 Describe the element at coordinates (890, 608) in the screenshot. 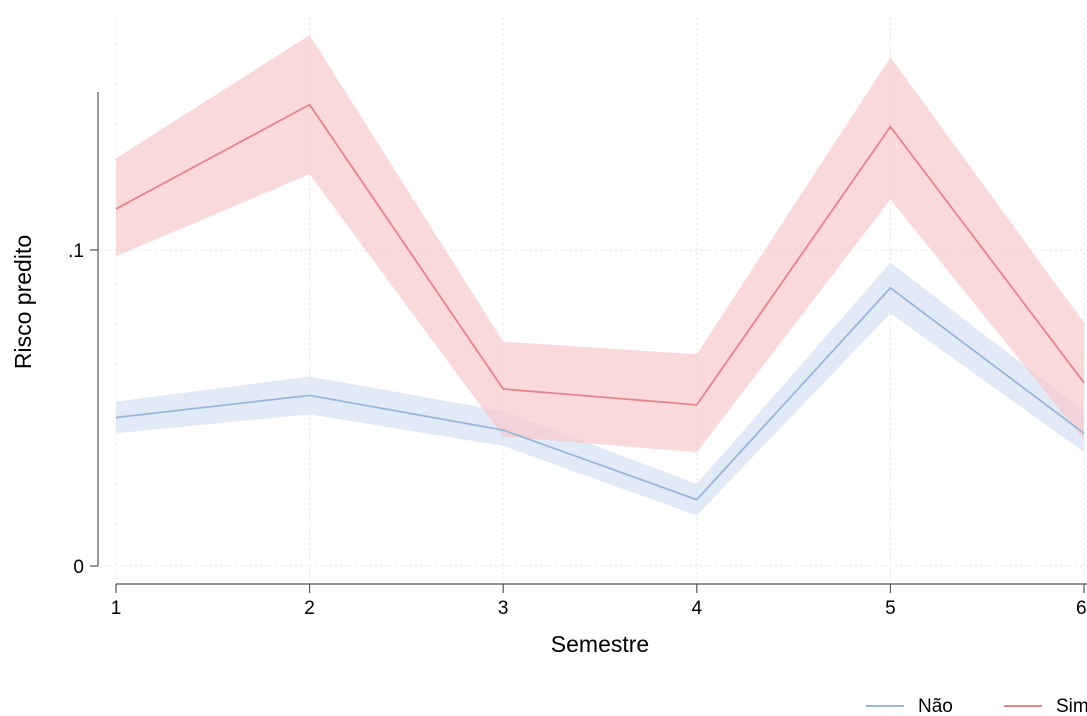

I see `x-tick-label-5: 5` at that location.